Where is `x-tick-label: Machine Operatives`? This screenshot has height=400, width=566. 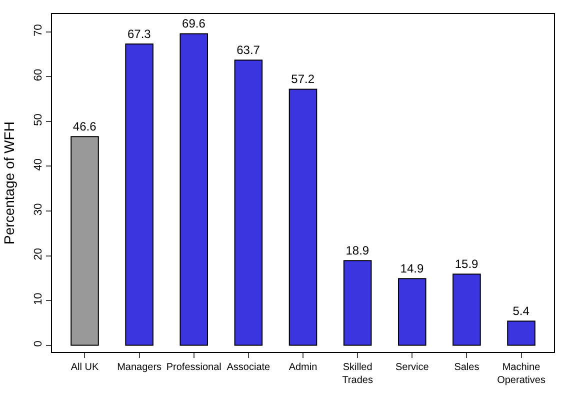
x-tick-label: Machine Operatives is located at coordinates (521, 374).